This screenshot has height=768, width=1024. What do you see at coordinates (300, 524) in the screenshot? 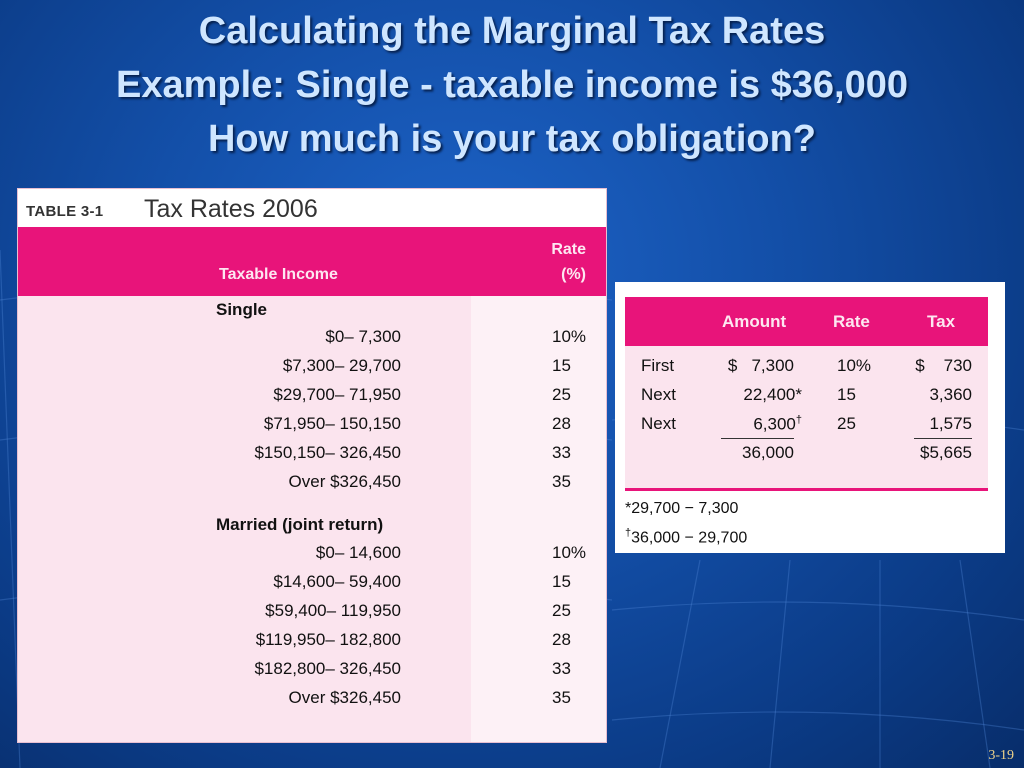
I see `section-heading-married: Married (joint return)` at bounding box center [300, 524].